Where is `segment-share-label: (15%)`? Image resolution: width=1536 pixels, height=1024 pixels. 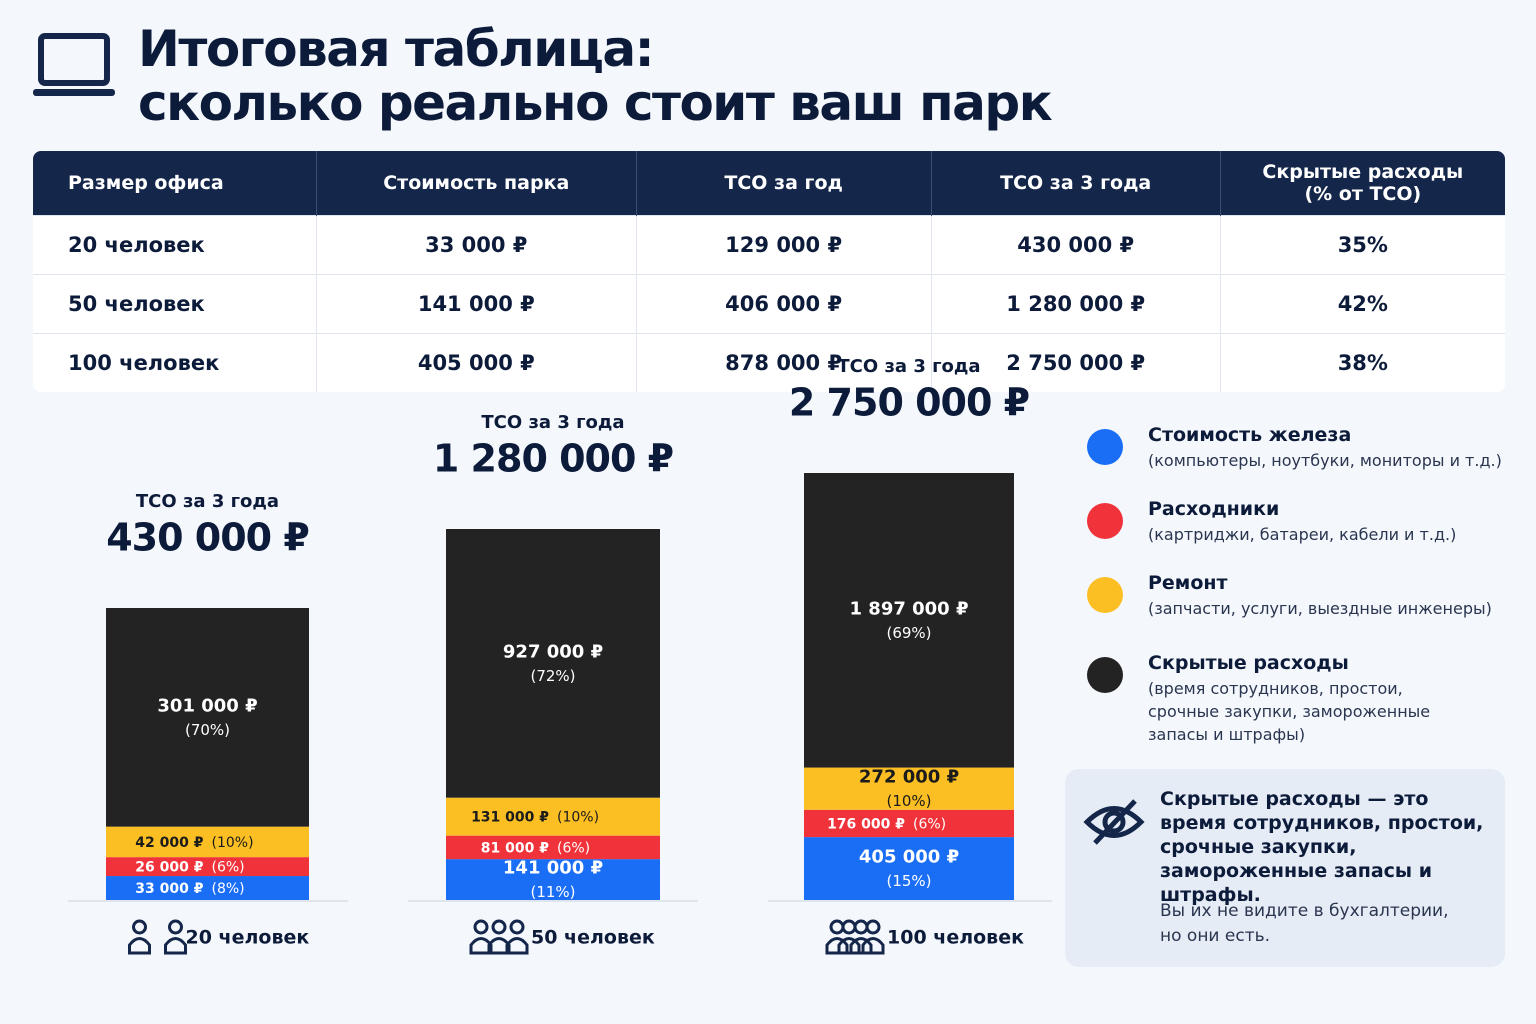
segment-share-label: (15%) is located at coordinates (908, 881).